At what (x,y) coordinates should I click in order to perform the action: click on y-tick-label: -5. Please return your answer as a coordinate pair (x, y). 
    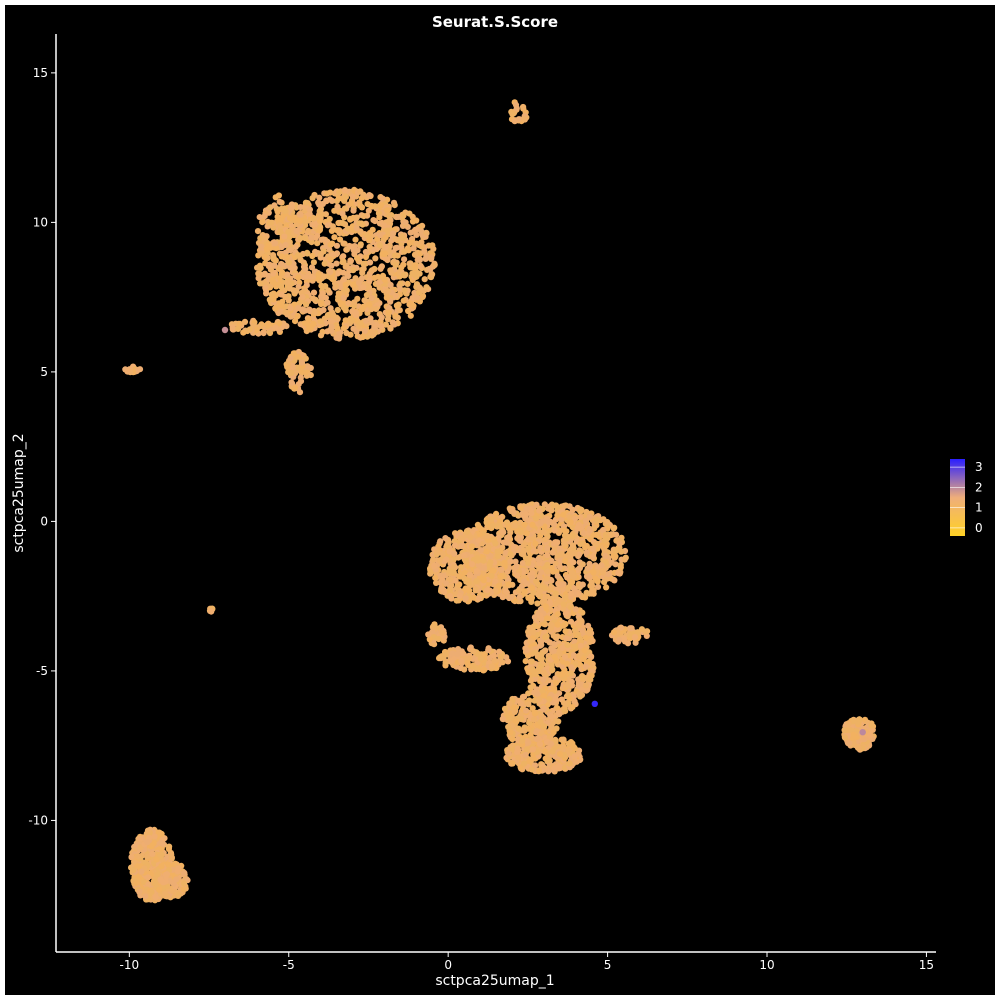
    Looking at the image, I should click on (42, 671).